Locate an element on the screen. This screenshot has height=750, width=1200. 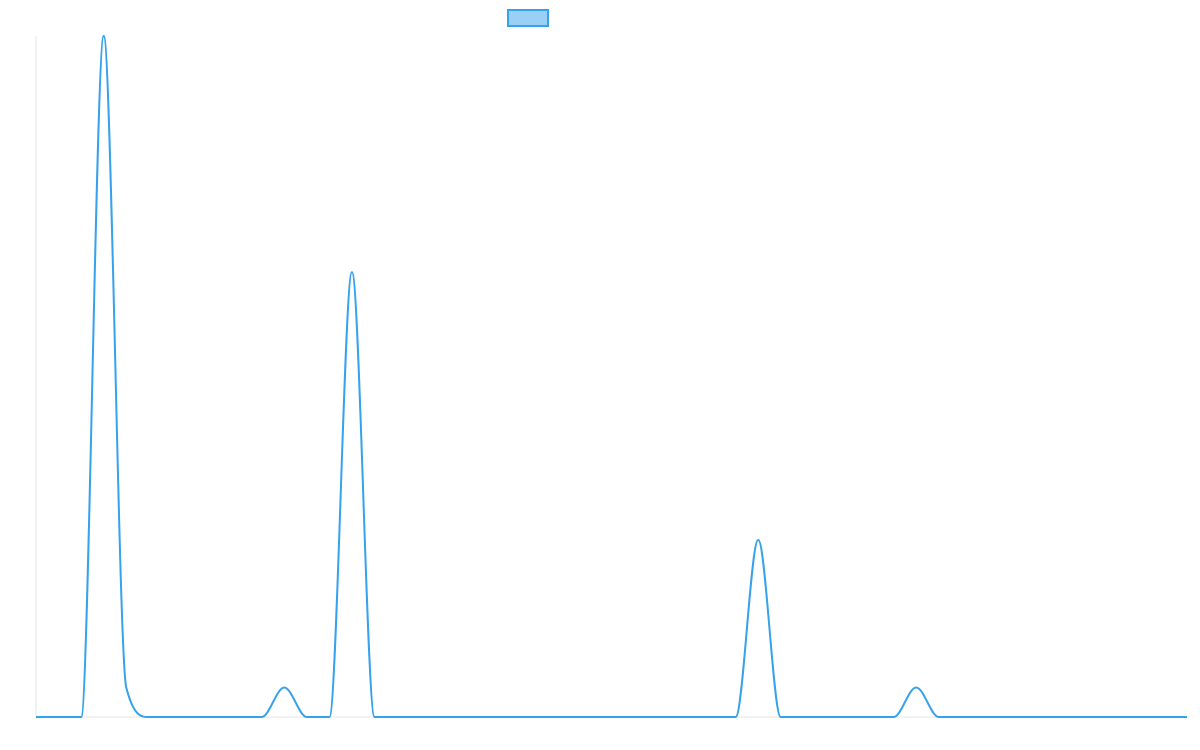
legend is located at coordinates (528, 18).